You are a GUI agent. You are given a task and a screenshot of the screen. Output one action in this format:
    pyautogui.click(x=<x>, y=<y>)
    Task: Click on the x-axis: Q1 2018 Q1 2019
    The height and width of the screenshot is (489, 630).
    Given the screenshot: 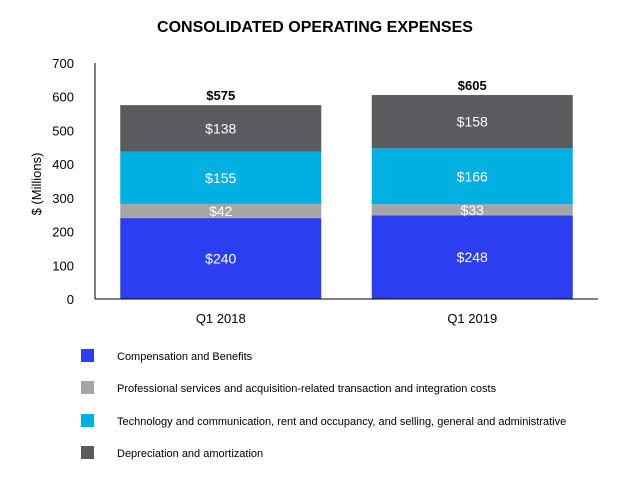 What is the action you would take?
    pyautogui.click(x=346, y=312)
    